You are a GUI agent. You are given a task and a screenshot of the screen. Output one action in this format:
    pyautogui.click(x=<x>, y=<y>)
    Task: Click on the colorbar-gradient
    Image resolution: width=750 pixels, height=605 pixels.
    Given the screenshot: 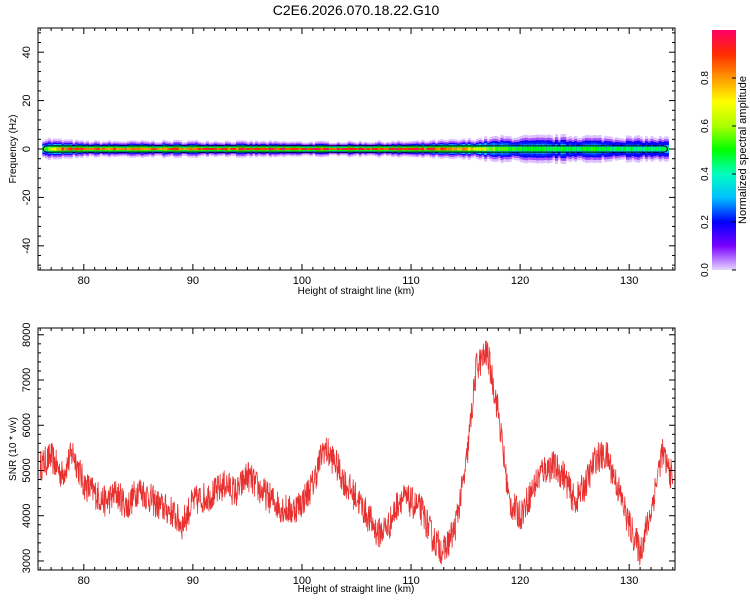 What is the action you would take?
    pyautogui.click(x=724, y=150)
    